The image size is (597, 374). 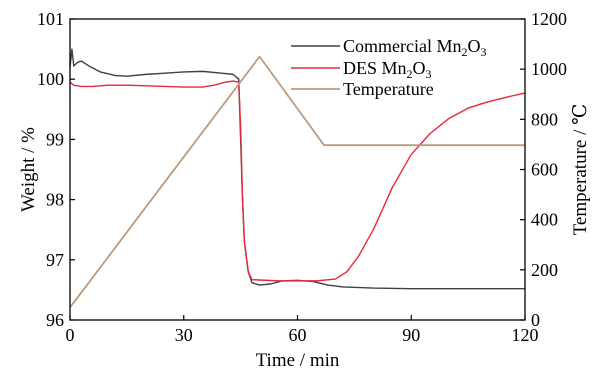 What do you see at coordinates (544, 119) in the screenshot?
I see `y-right-tick-label: 800` at bounding box center [544, 119].